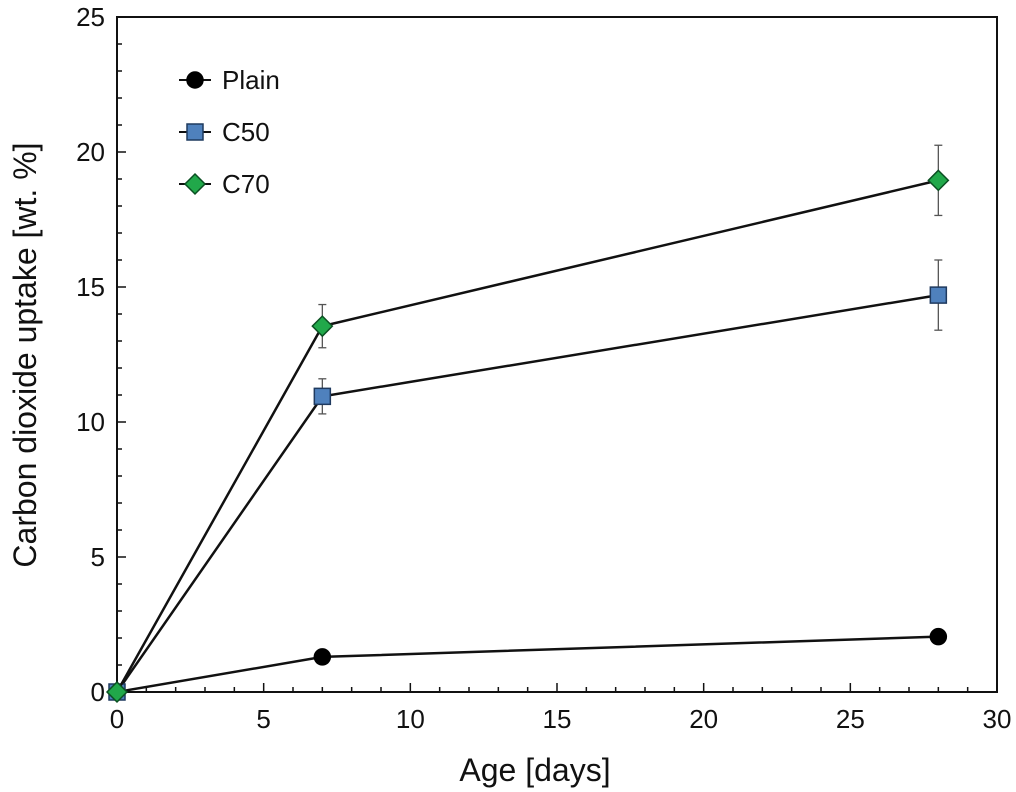  Describe the element at coordinates (246, 132) in the screenshot. I see `legend-label: C50` at that location.